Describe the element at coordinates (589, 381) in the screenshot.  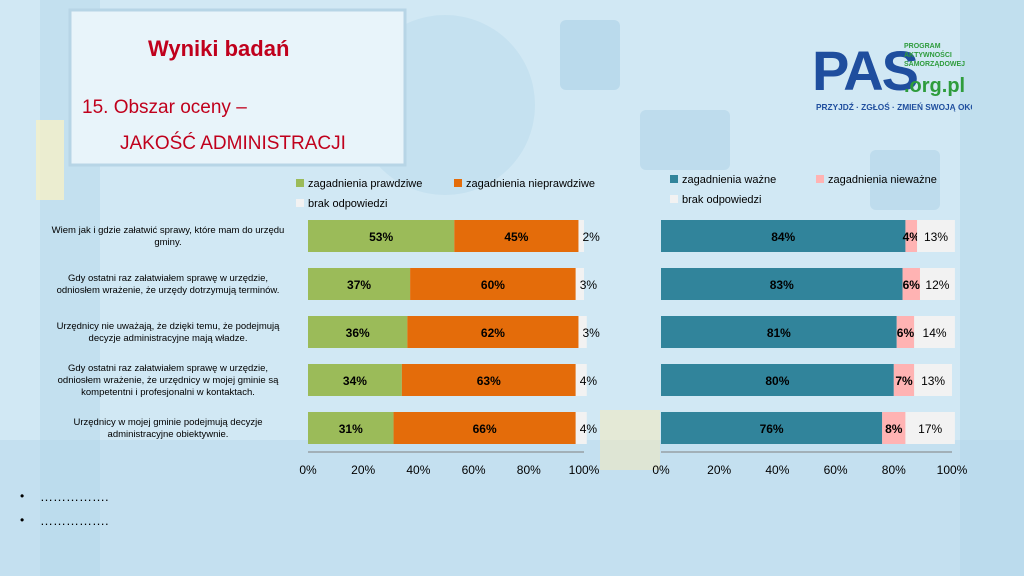
I see `data-label: 4%` at that location.